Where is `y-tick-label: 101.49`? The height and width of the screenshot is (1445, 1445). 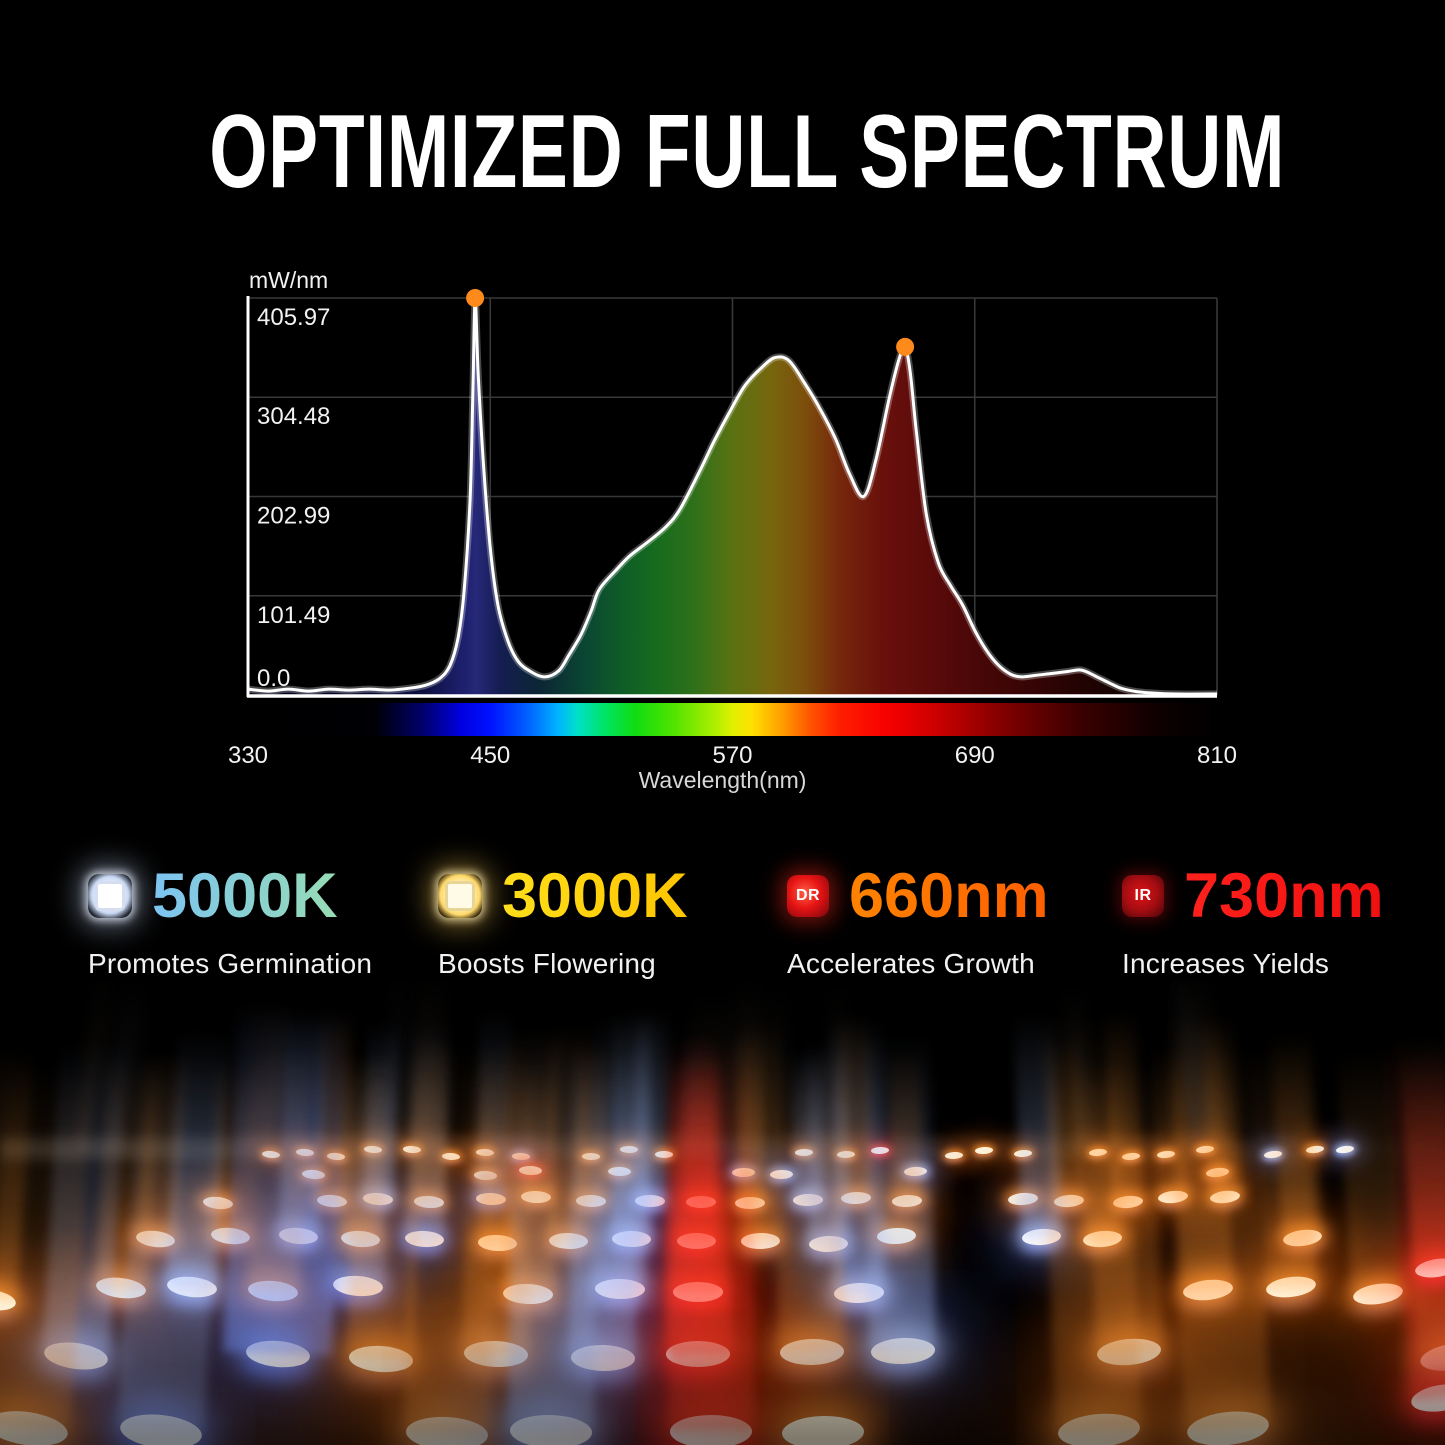
y-tick-label: 101.49 is located at coordinates (293, 615).